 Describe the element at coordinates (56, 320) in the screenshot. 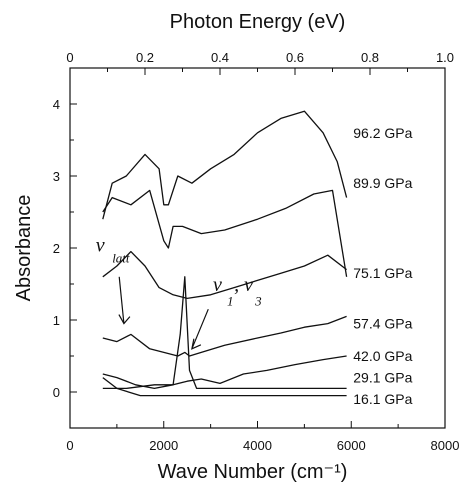

I see `y-tick-label: 1` at that location.